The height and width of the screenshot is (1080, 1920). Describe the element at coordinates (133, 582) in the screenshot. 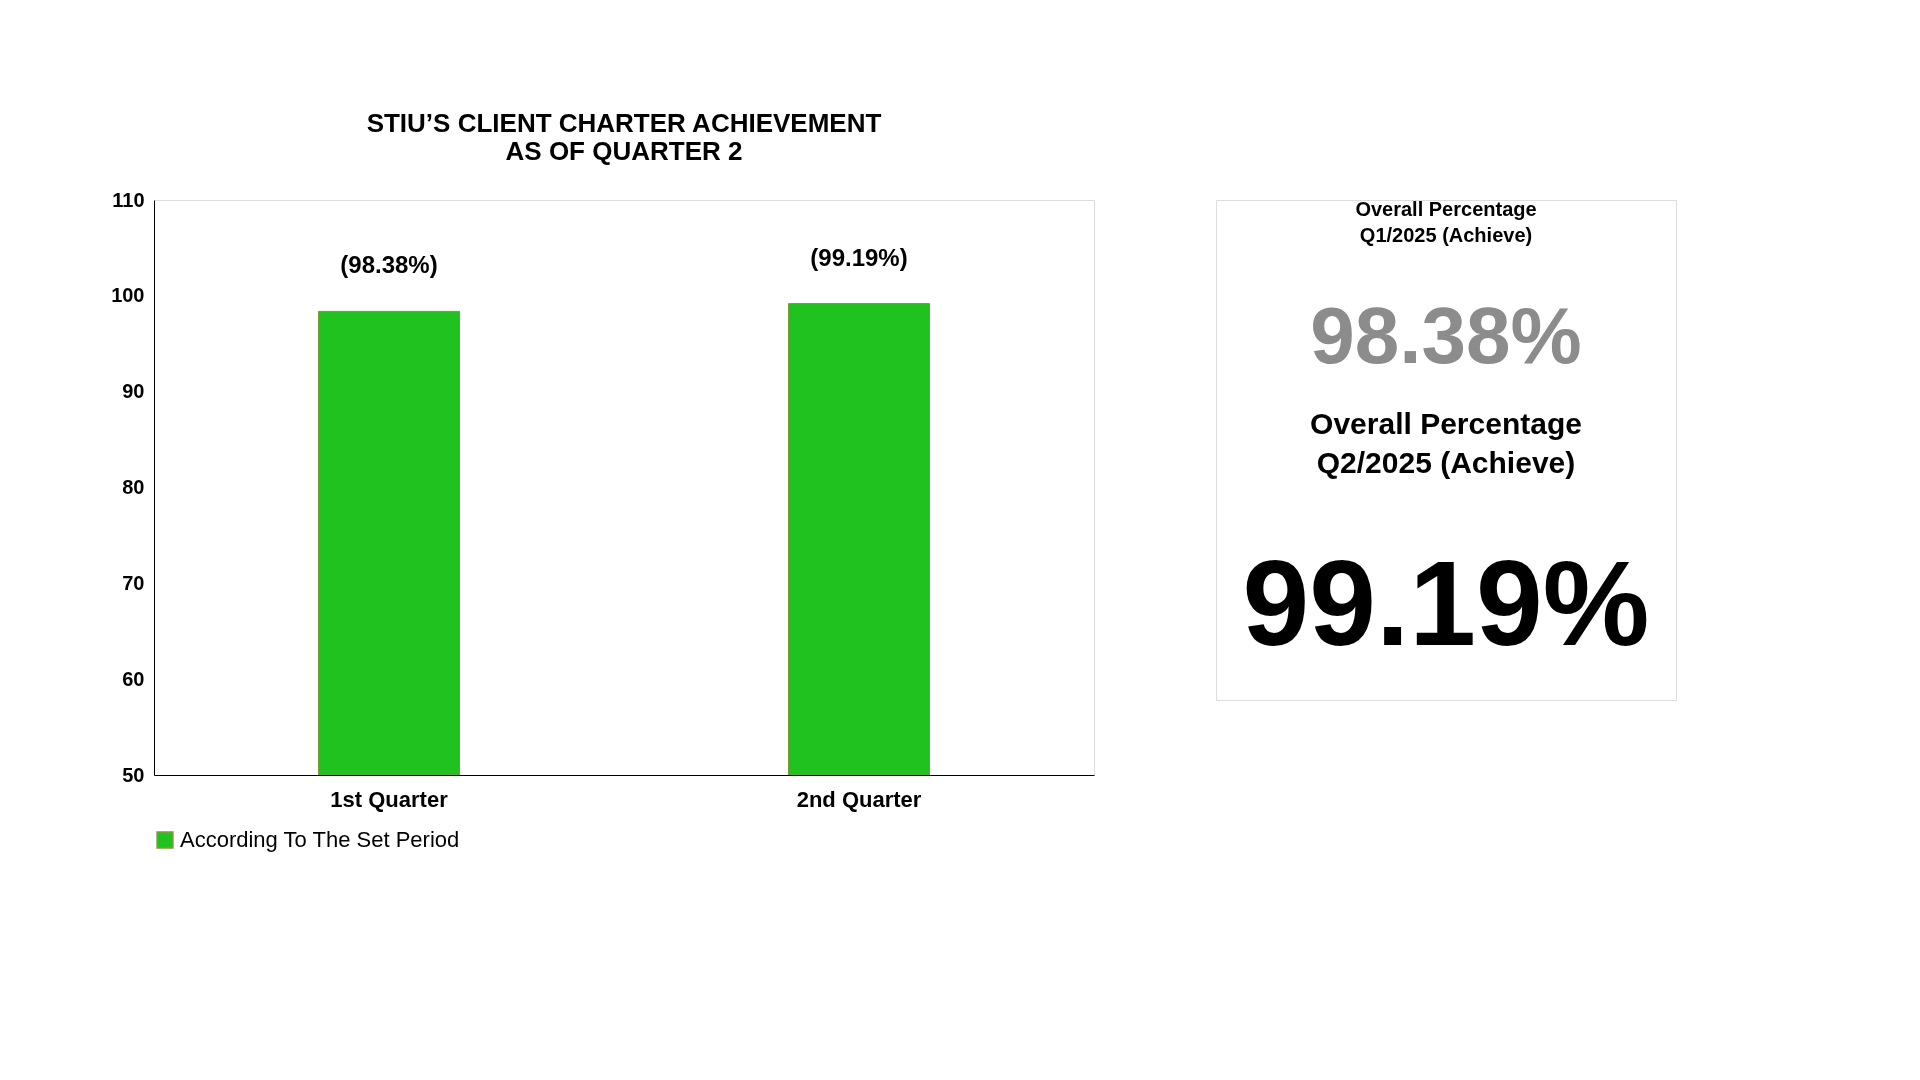

I see `y-tick-label: 70` at that location.